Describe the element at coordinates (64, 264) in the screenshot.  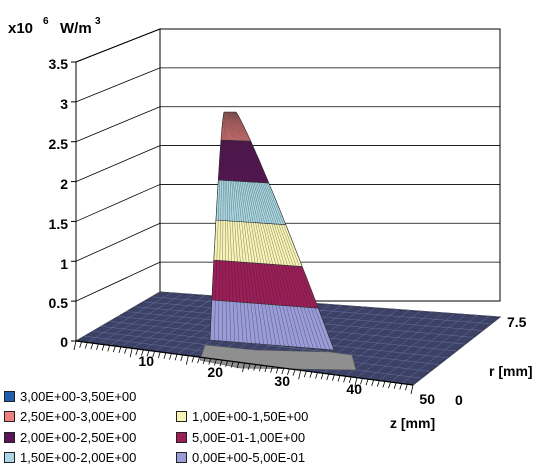
I see `value-tick-2: 1` at that location.